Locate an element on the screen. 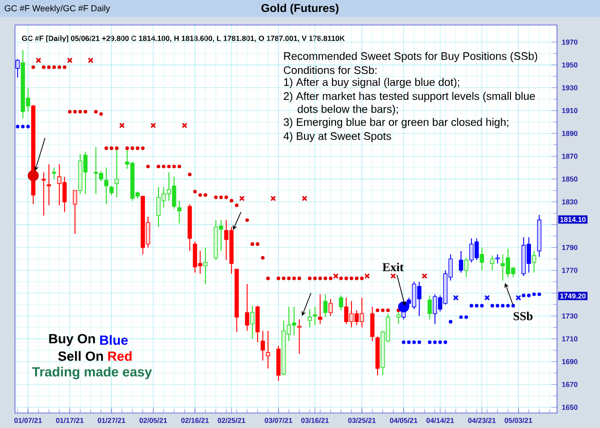 The width and height of the screenshot is (600, 428). annotation: 1) After a buy signal (large blue dot); is located at coordinates (372, 83).